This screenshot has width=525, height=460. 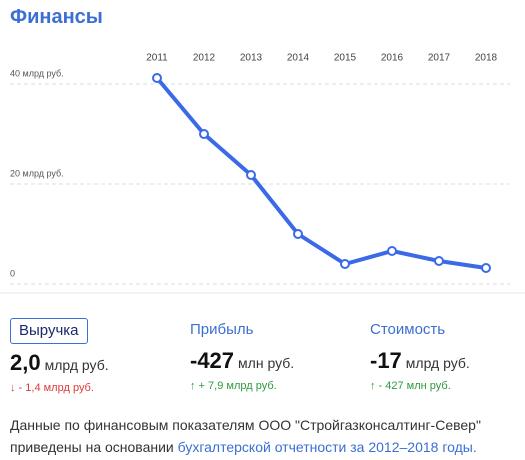 I want to click on stat-change: ↑ - 427 млн руб., so click(x=410, y=386).